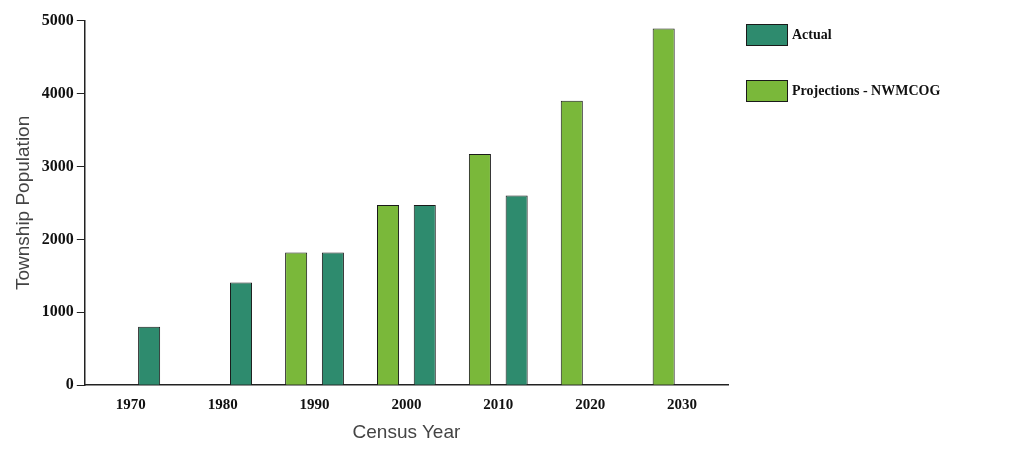 The width and height of the screenshot is (1021, 455). What do you see at coordinates (406, 404) in the screenshot?
I see `x-tick-label: 2000` at bounding box center [406, 404].